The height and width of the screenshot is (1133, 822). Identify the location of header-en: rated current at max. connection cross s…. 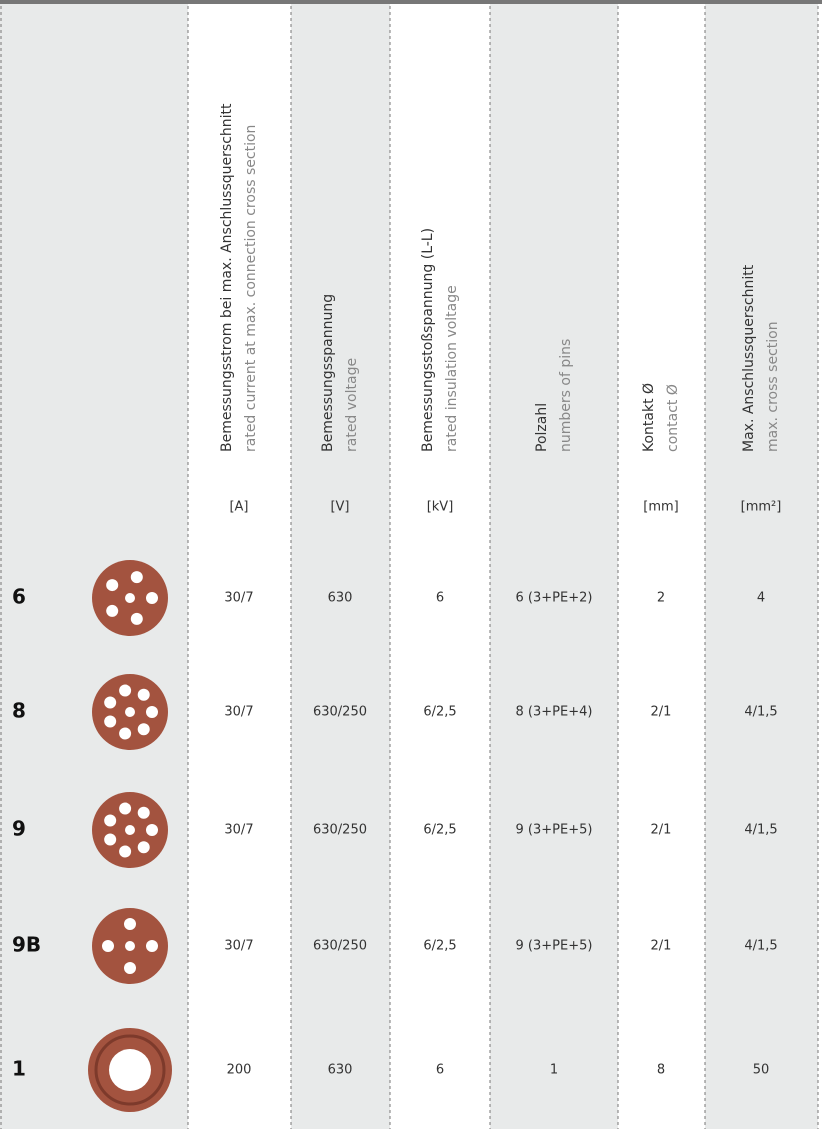
(251, 288).